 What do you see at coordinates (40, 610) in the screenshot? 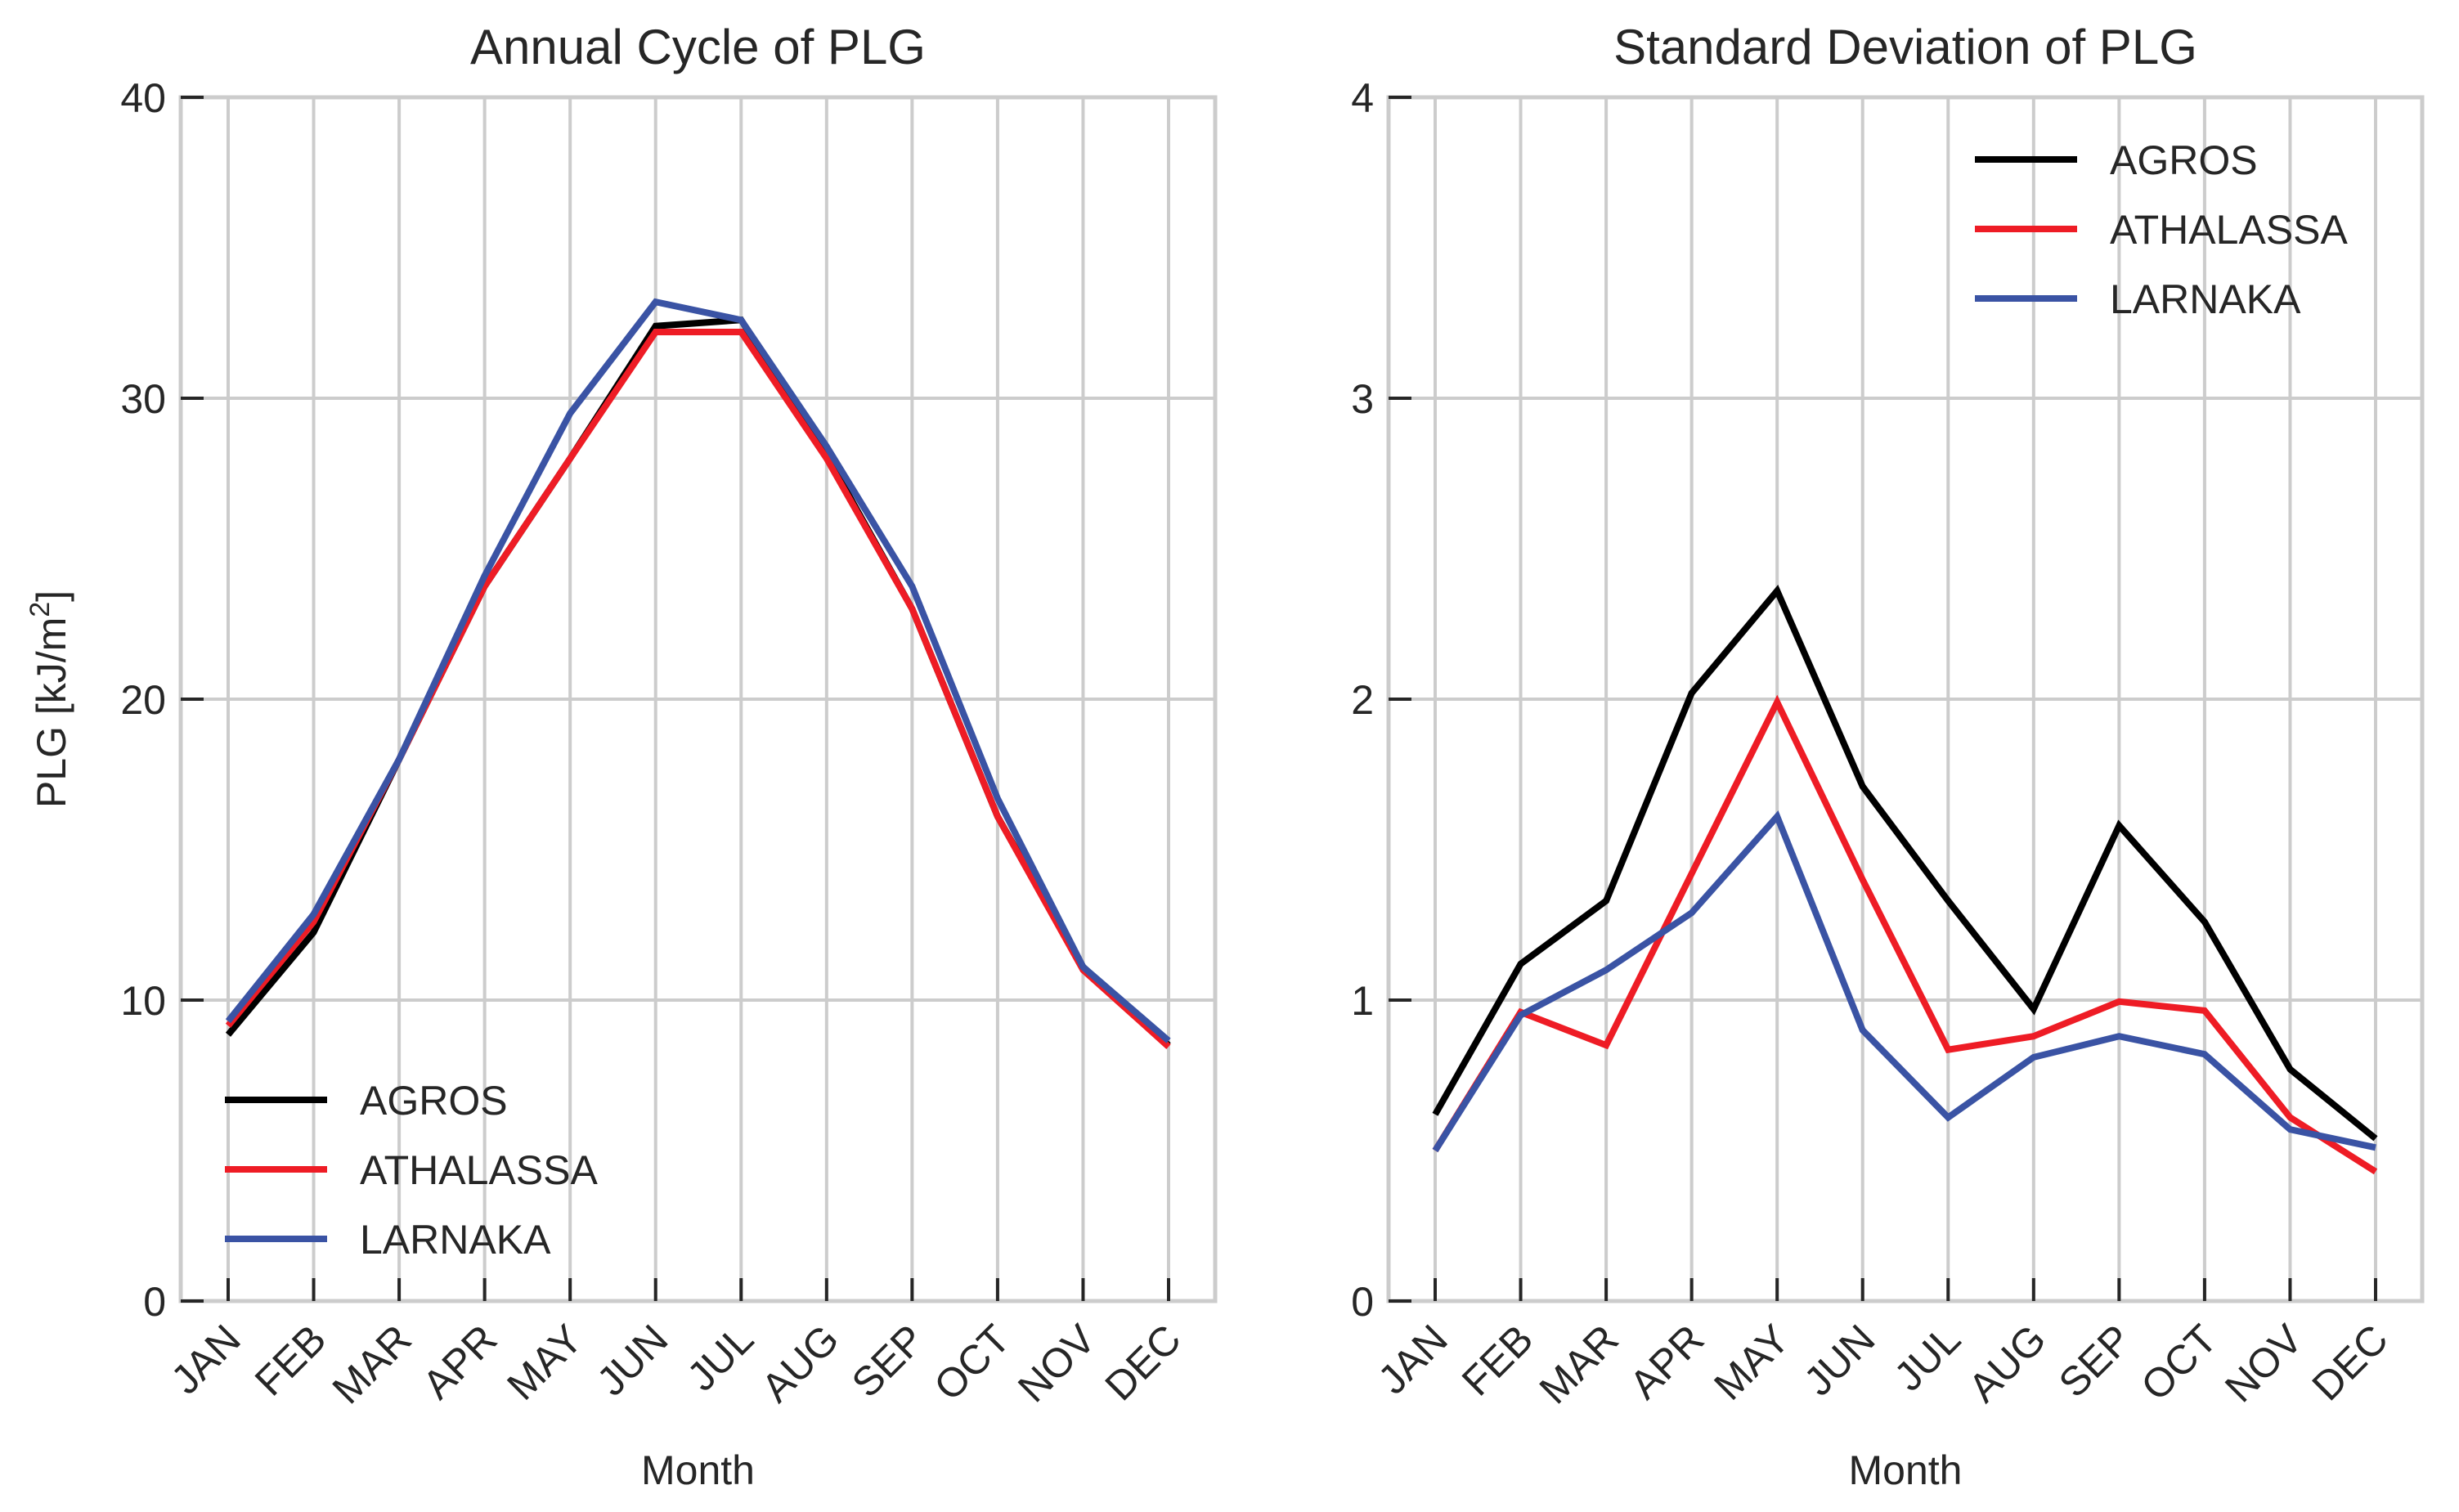
I see `y-axis-label-superscript: 2` at bounding box center [40, 610].